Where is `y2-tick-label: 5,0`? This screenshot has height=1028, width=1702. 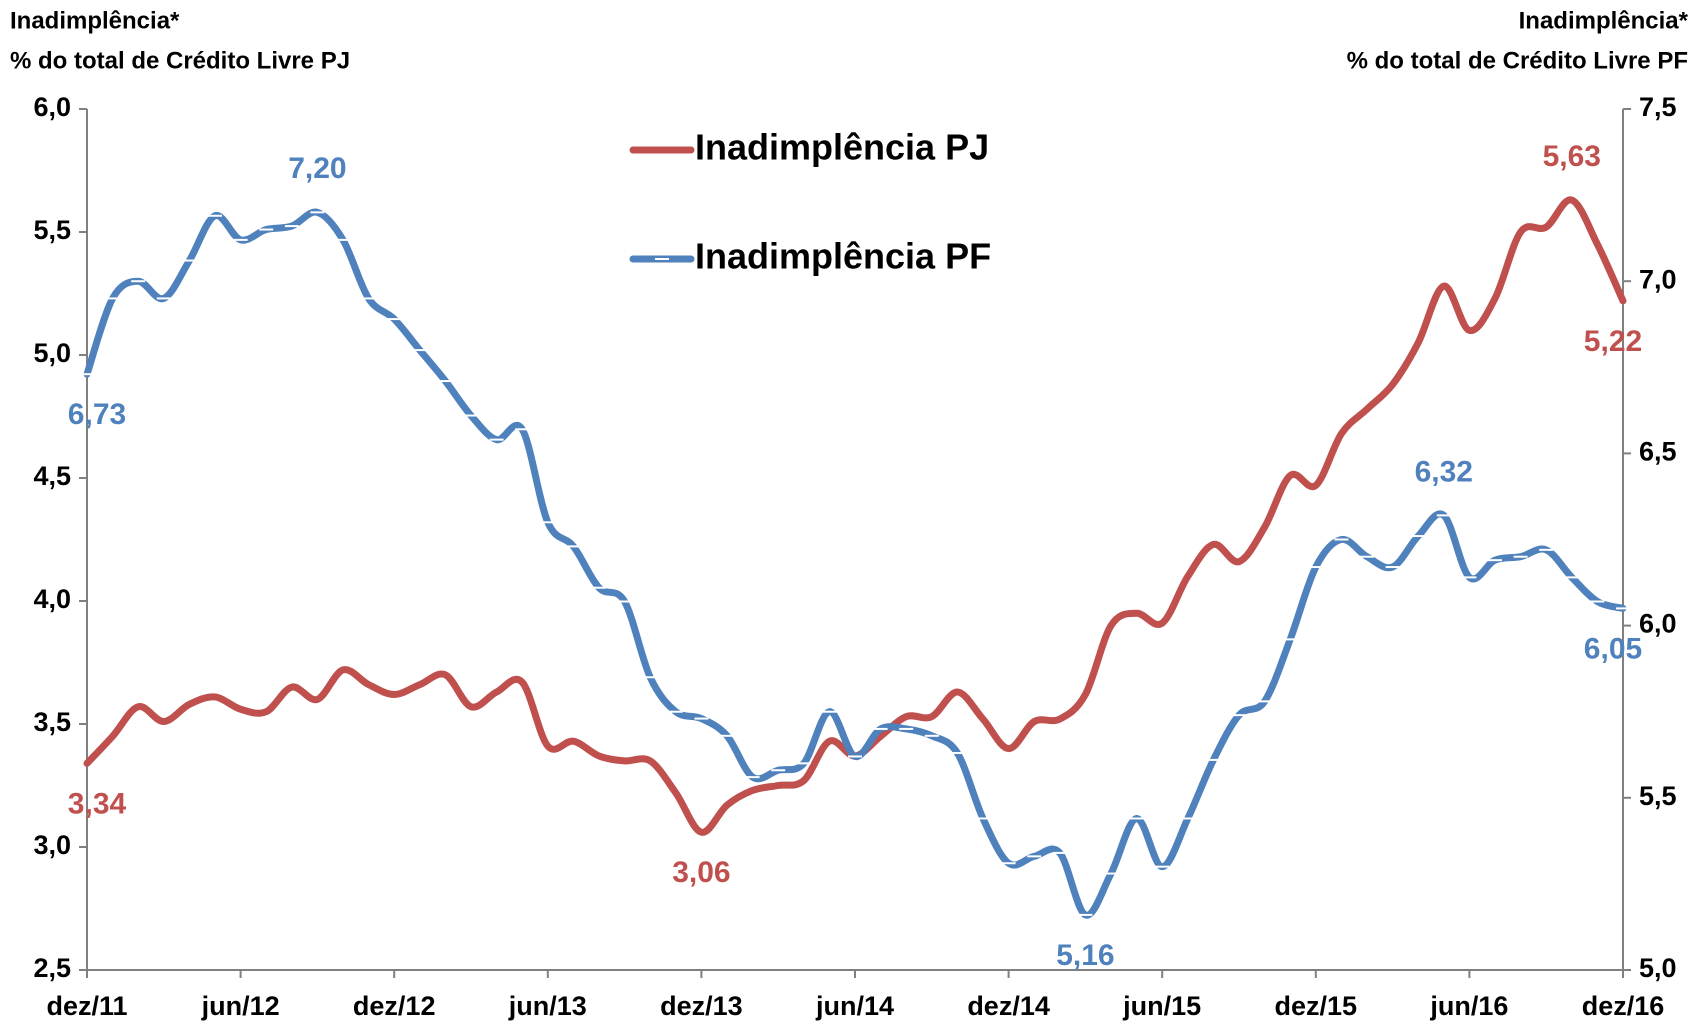 y2-tick-label: 5,0 is located at coordinates (1658, 968).